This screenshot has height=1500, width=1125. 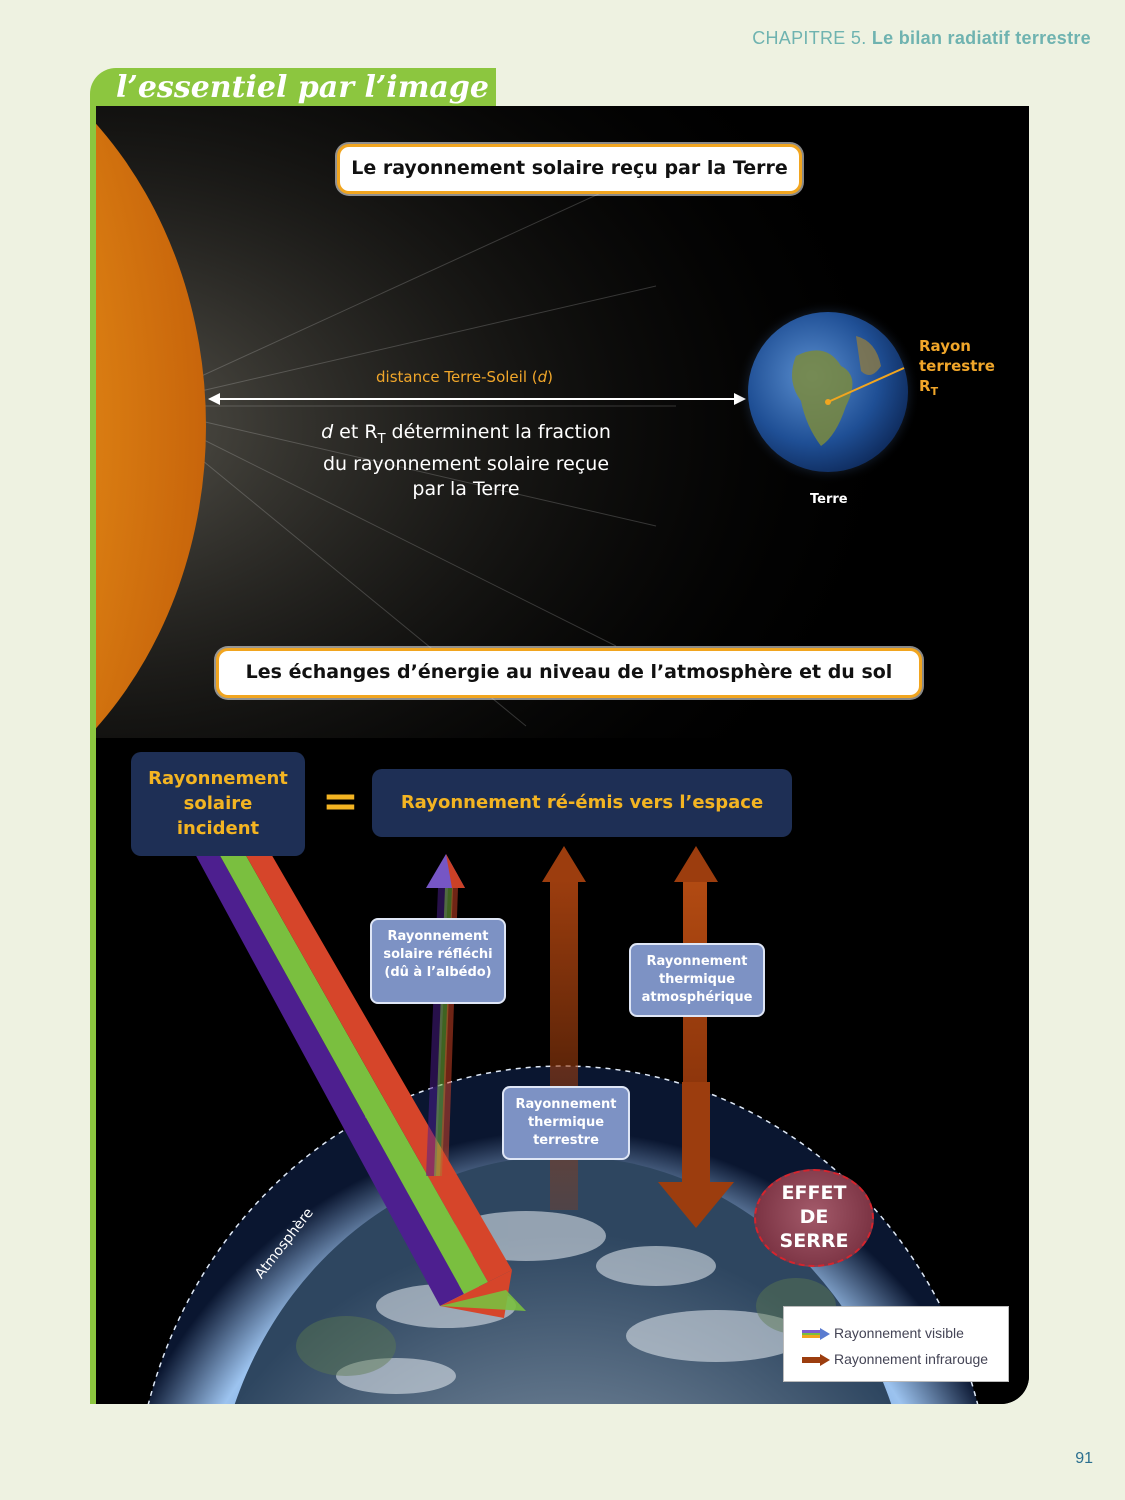 I want to click on distance-label-text: distance Terre-Soleil (, so click(x=457, y=377).